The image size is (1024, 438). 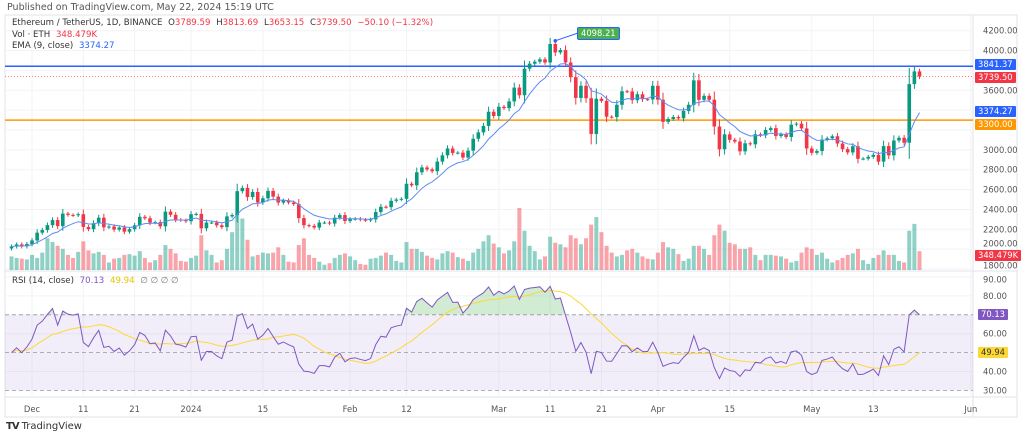 I want to click on rsi-tick-label: 40.00, so click(x=995, y=372).